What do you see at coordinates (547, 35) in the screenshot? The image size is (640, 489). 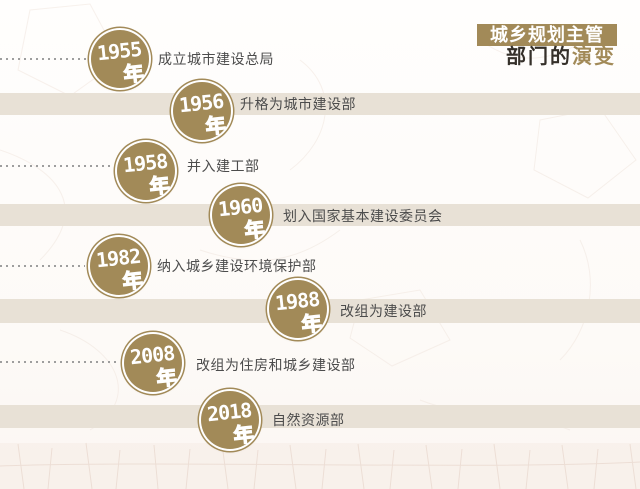 I see `page-title-banner: 城乡规划主管` at bounding box center [547, 35].